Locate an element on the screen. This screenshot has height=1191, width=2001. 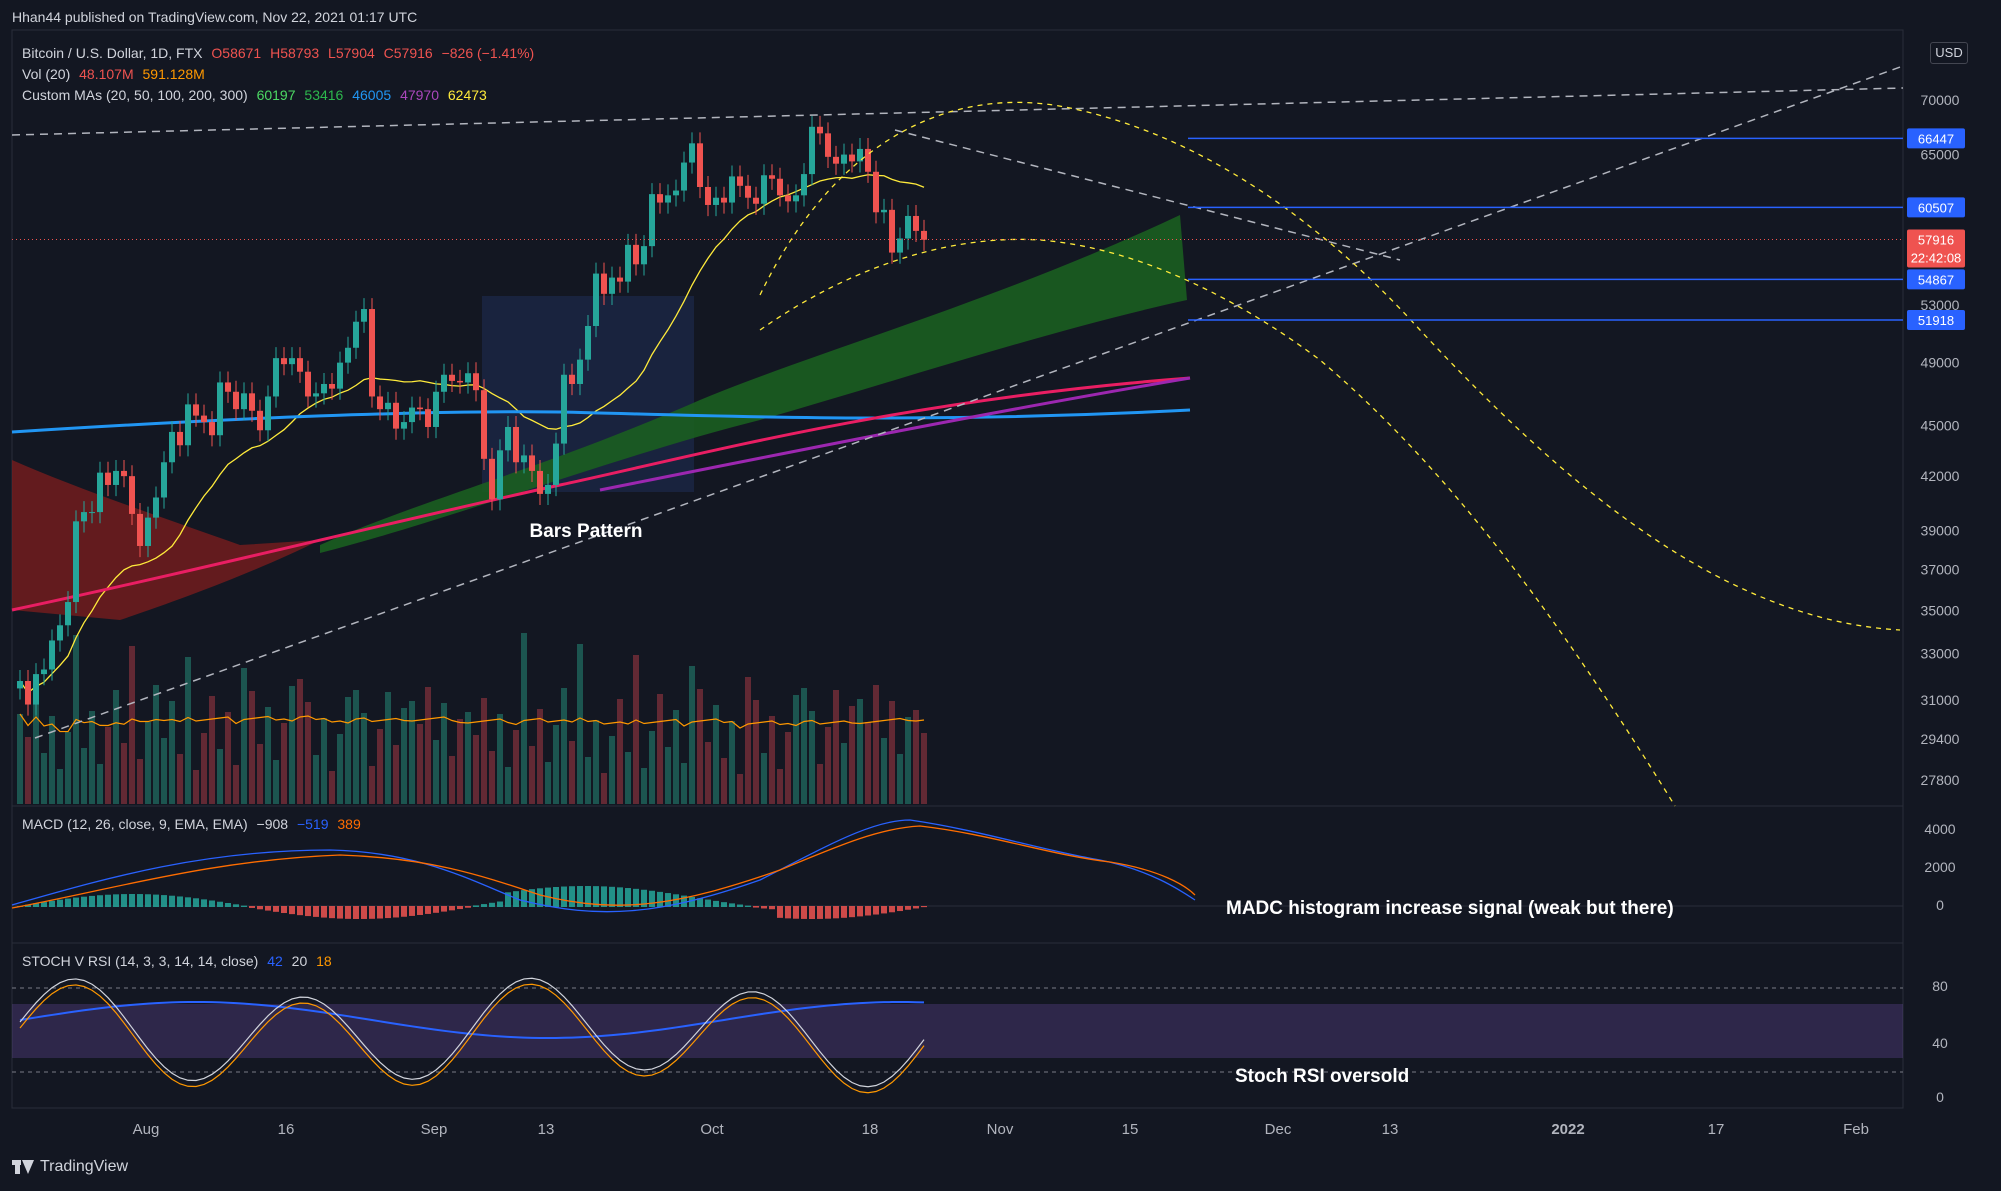
time-tick-Oct: Oct is located at coordinates (712, 1129).